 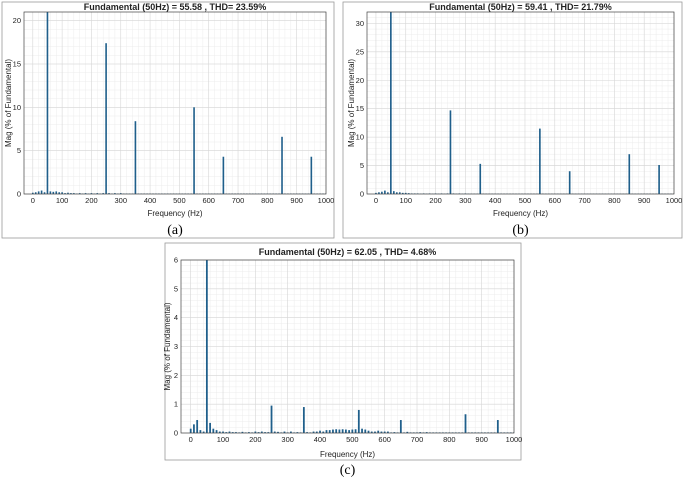 I want to click on y-tick-label: 10, so click(x=360, y=137).